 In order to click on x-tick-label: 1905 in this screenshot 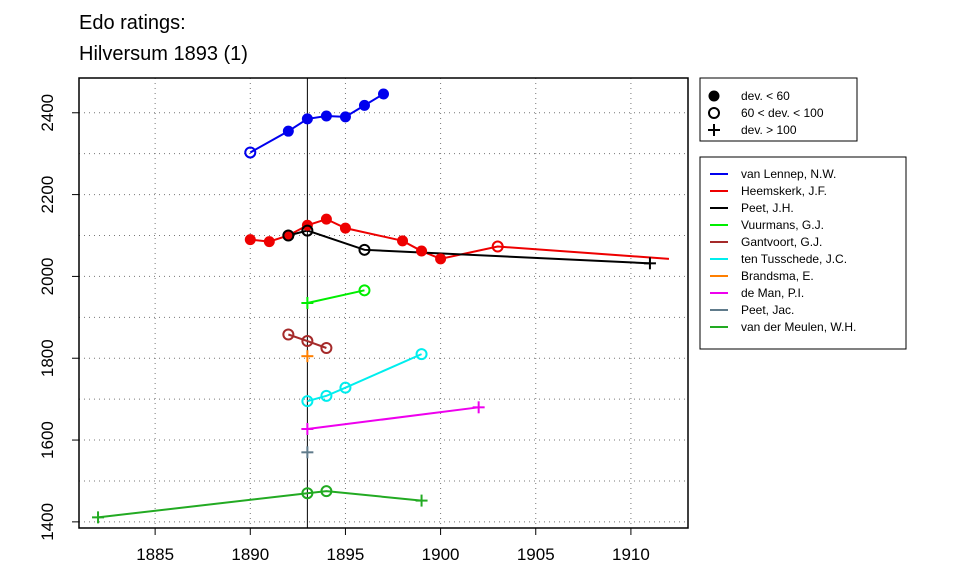, I will do `click(536, 554)`.